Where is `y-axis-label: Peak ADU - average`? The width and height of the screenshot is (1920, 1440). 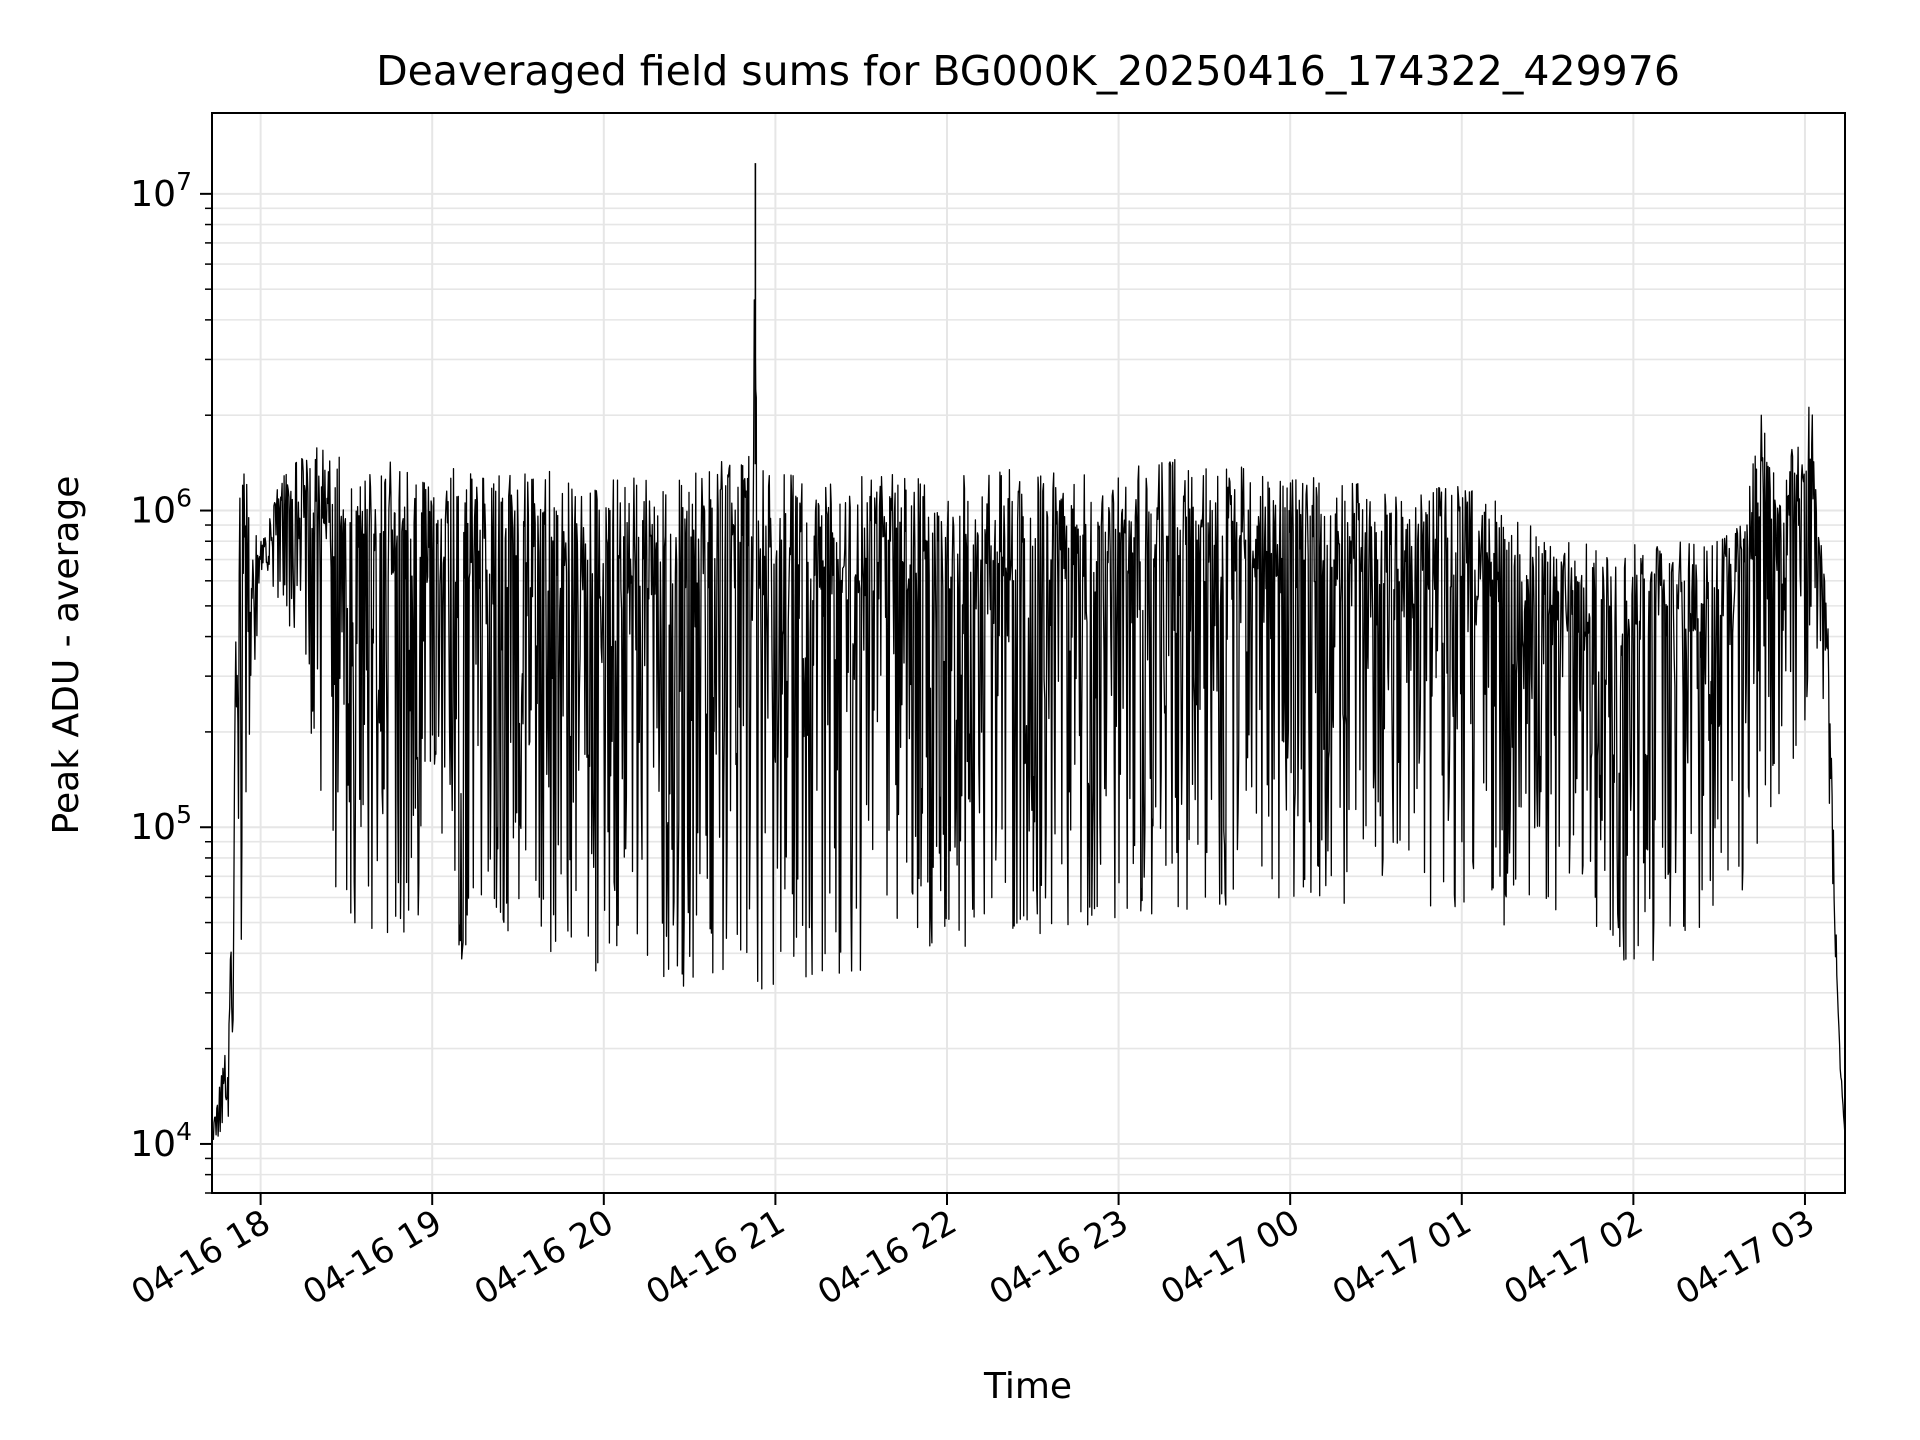 y-axis-label: Peak ADU - average is located at coordinates (66, 655).